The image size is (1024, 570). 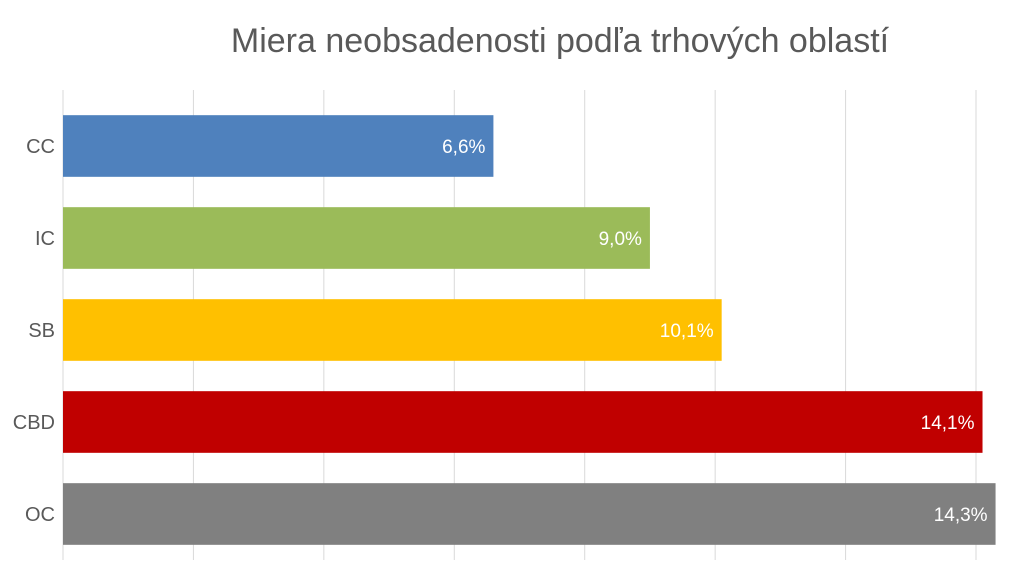 What do you see at coordinates (278, 146) in the screenshot?
I see `bar-cc` at bounding box center [278, 146].